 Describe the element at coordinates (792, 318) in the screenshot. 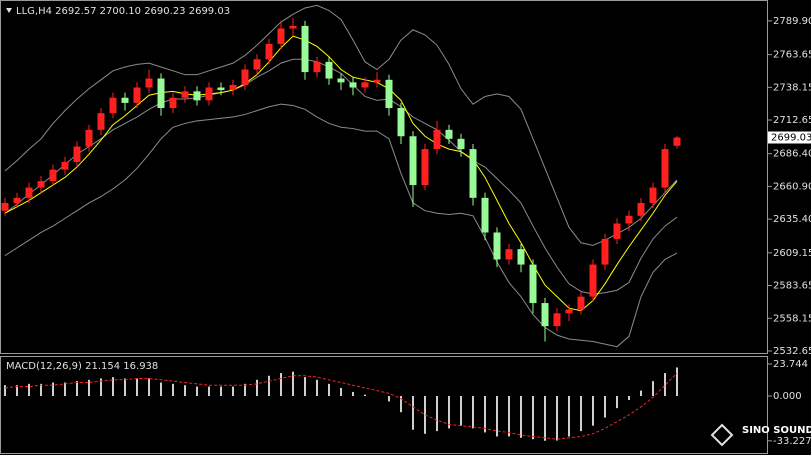

I see `y-tick-label: 2558.15` at that location.